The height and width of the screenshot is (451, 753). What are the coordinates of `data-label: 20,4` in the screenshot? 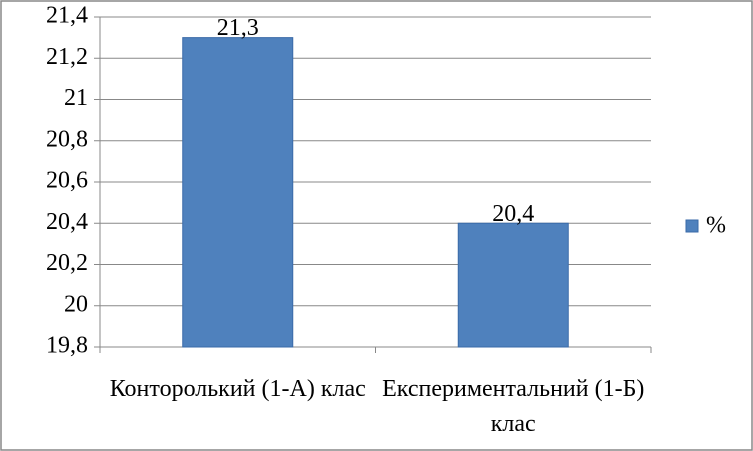 It's located at (513, 214).